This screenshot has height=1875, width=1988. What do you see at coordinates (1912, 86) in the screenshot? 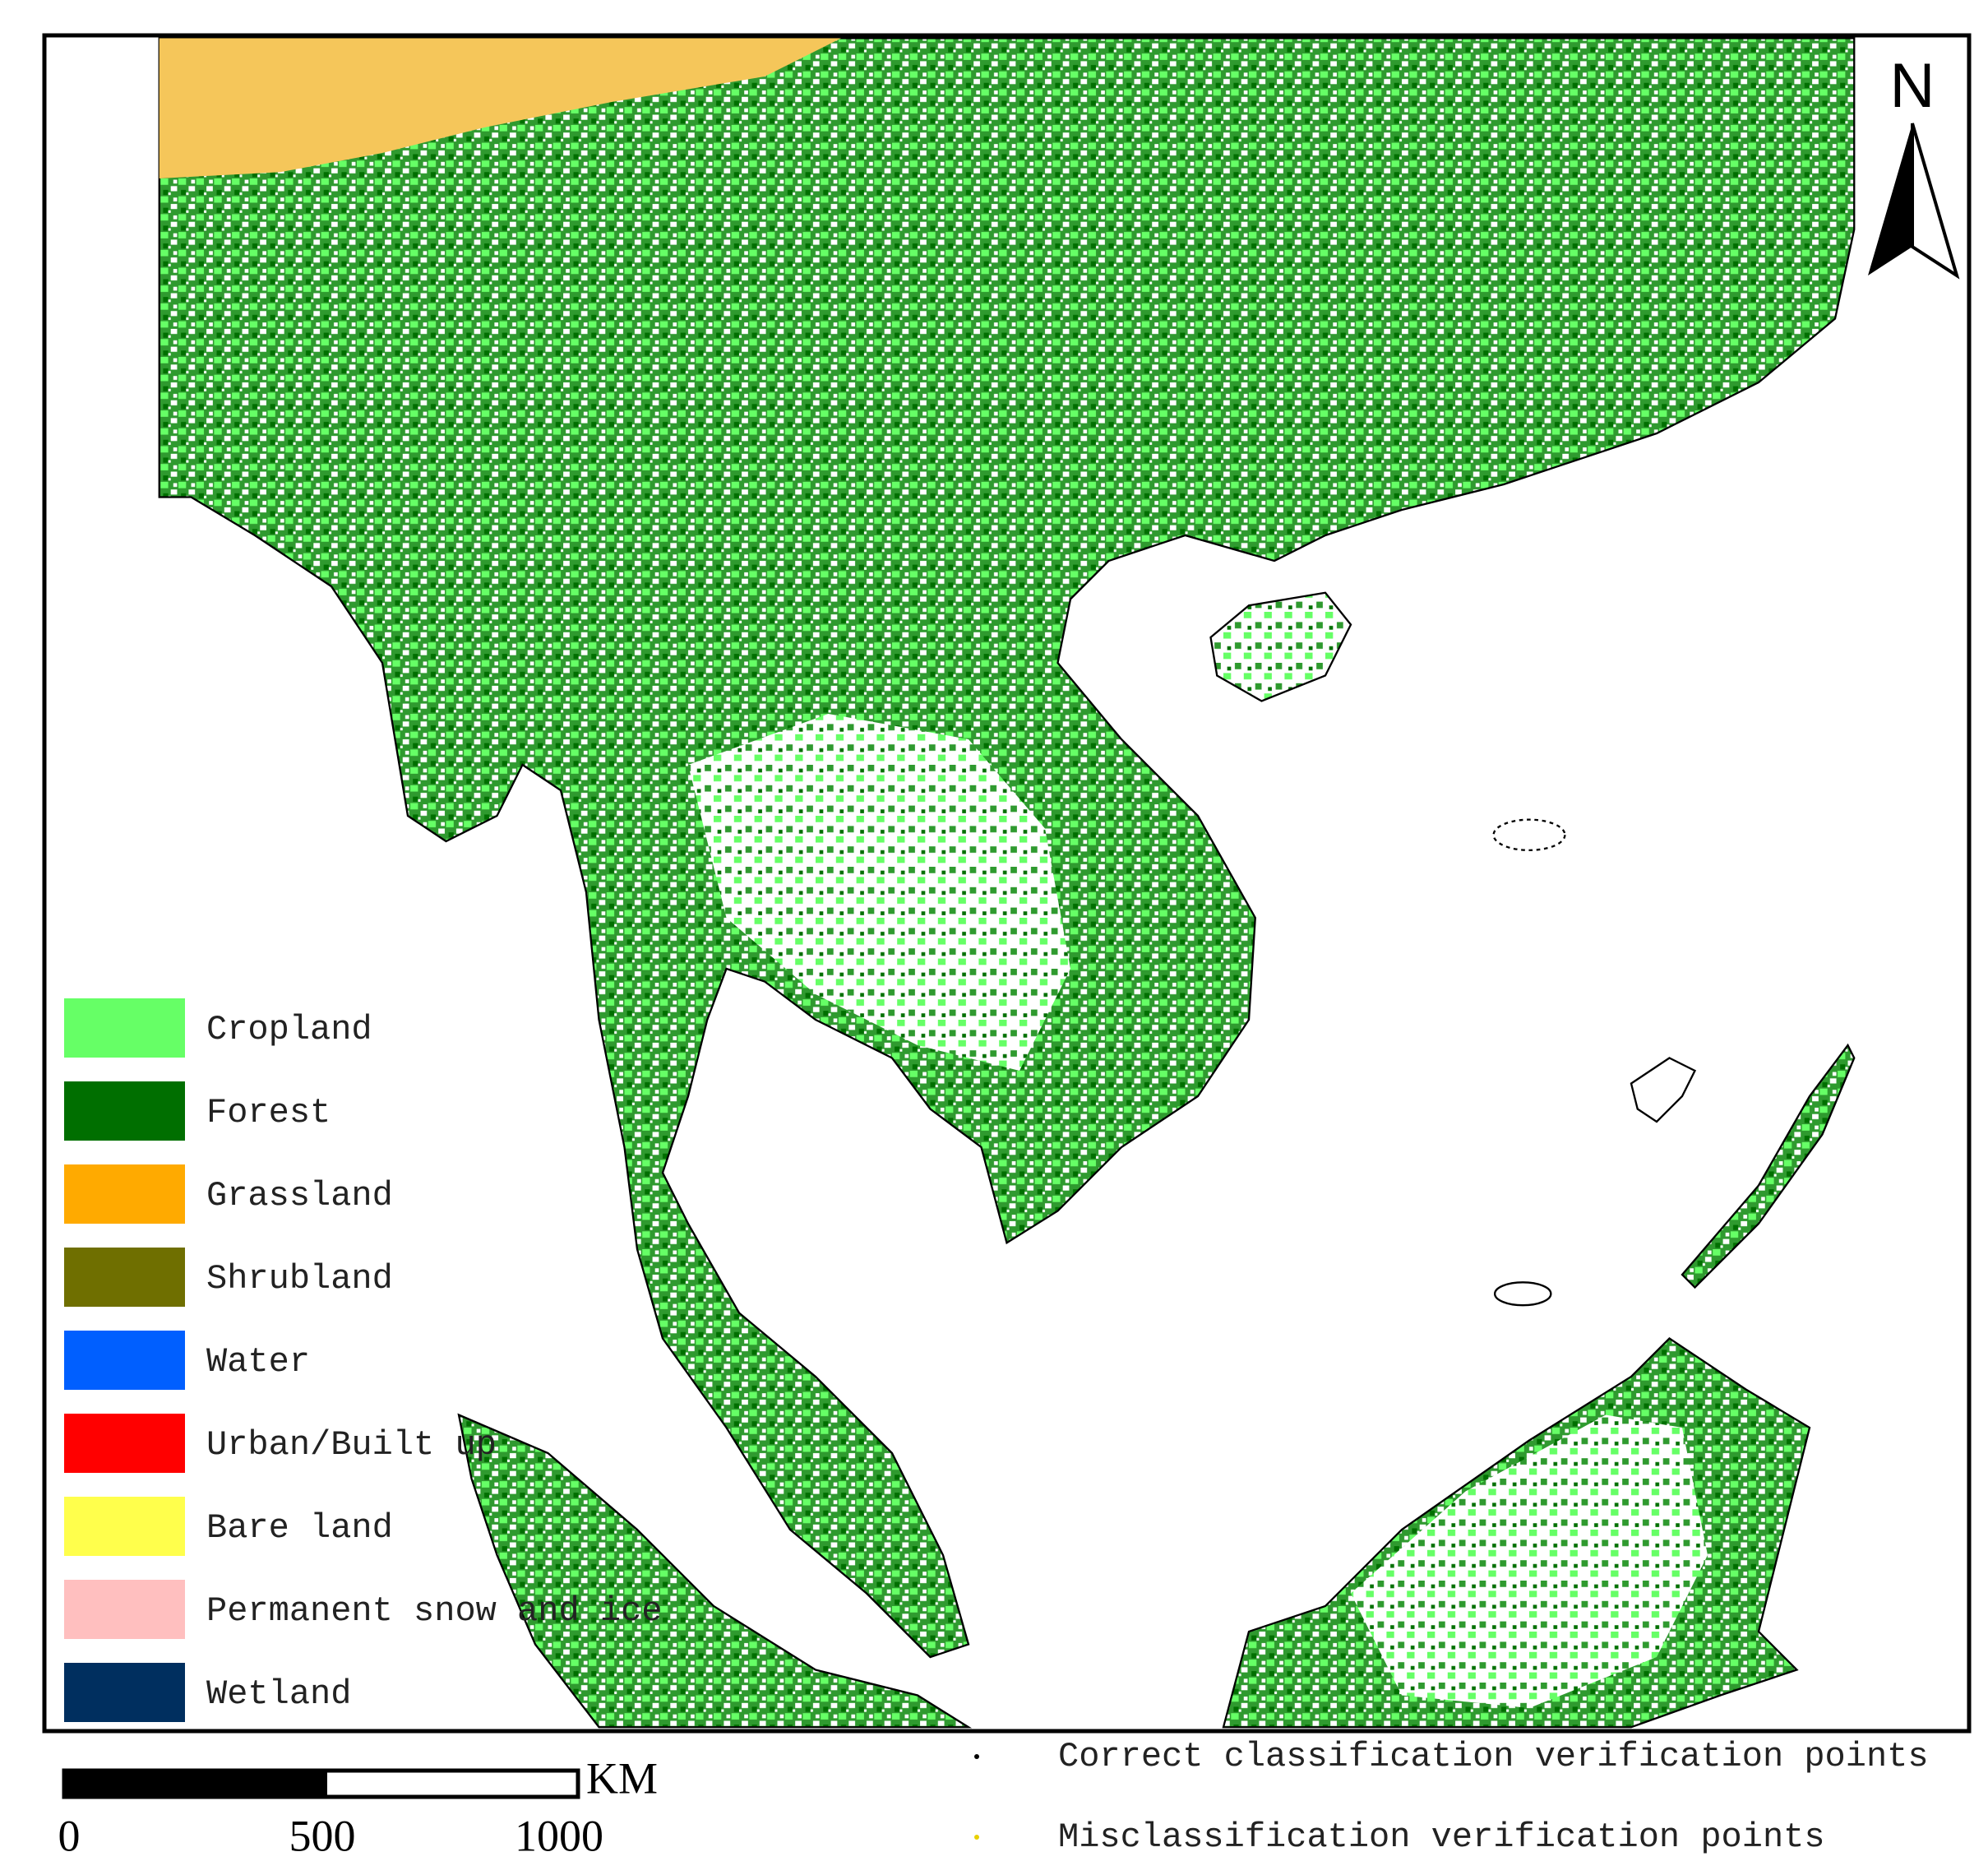
I see `north-label: N` at bounding box center [1912, 86].